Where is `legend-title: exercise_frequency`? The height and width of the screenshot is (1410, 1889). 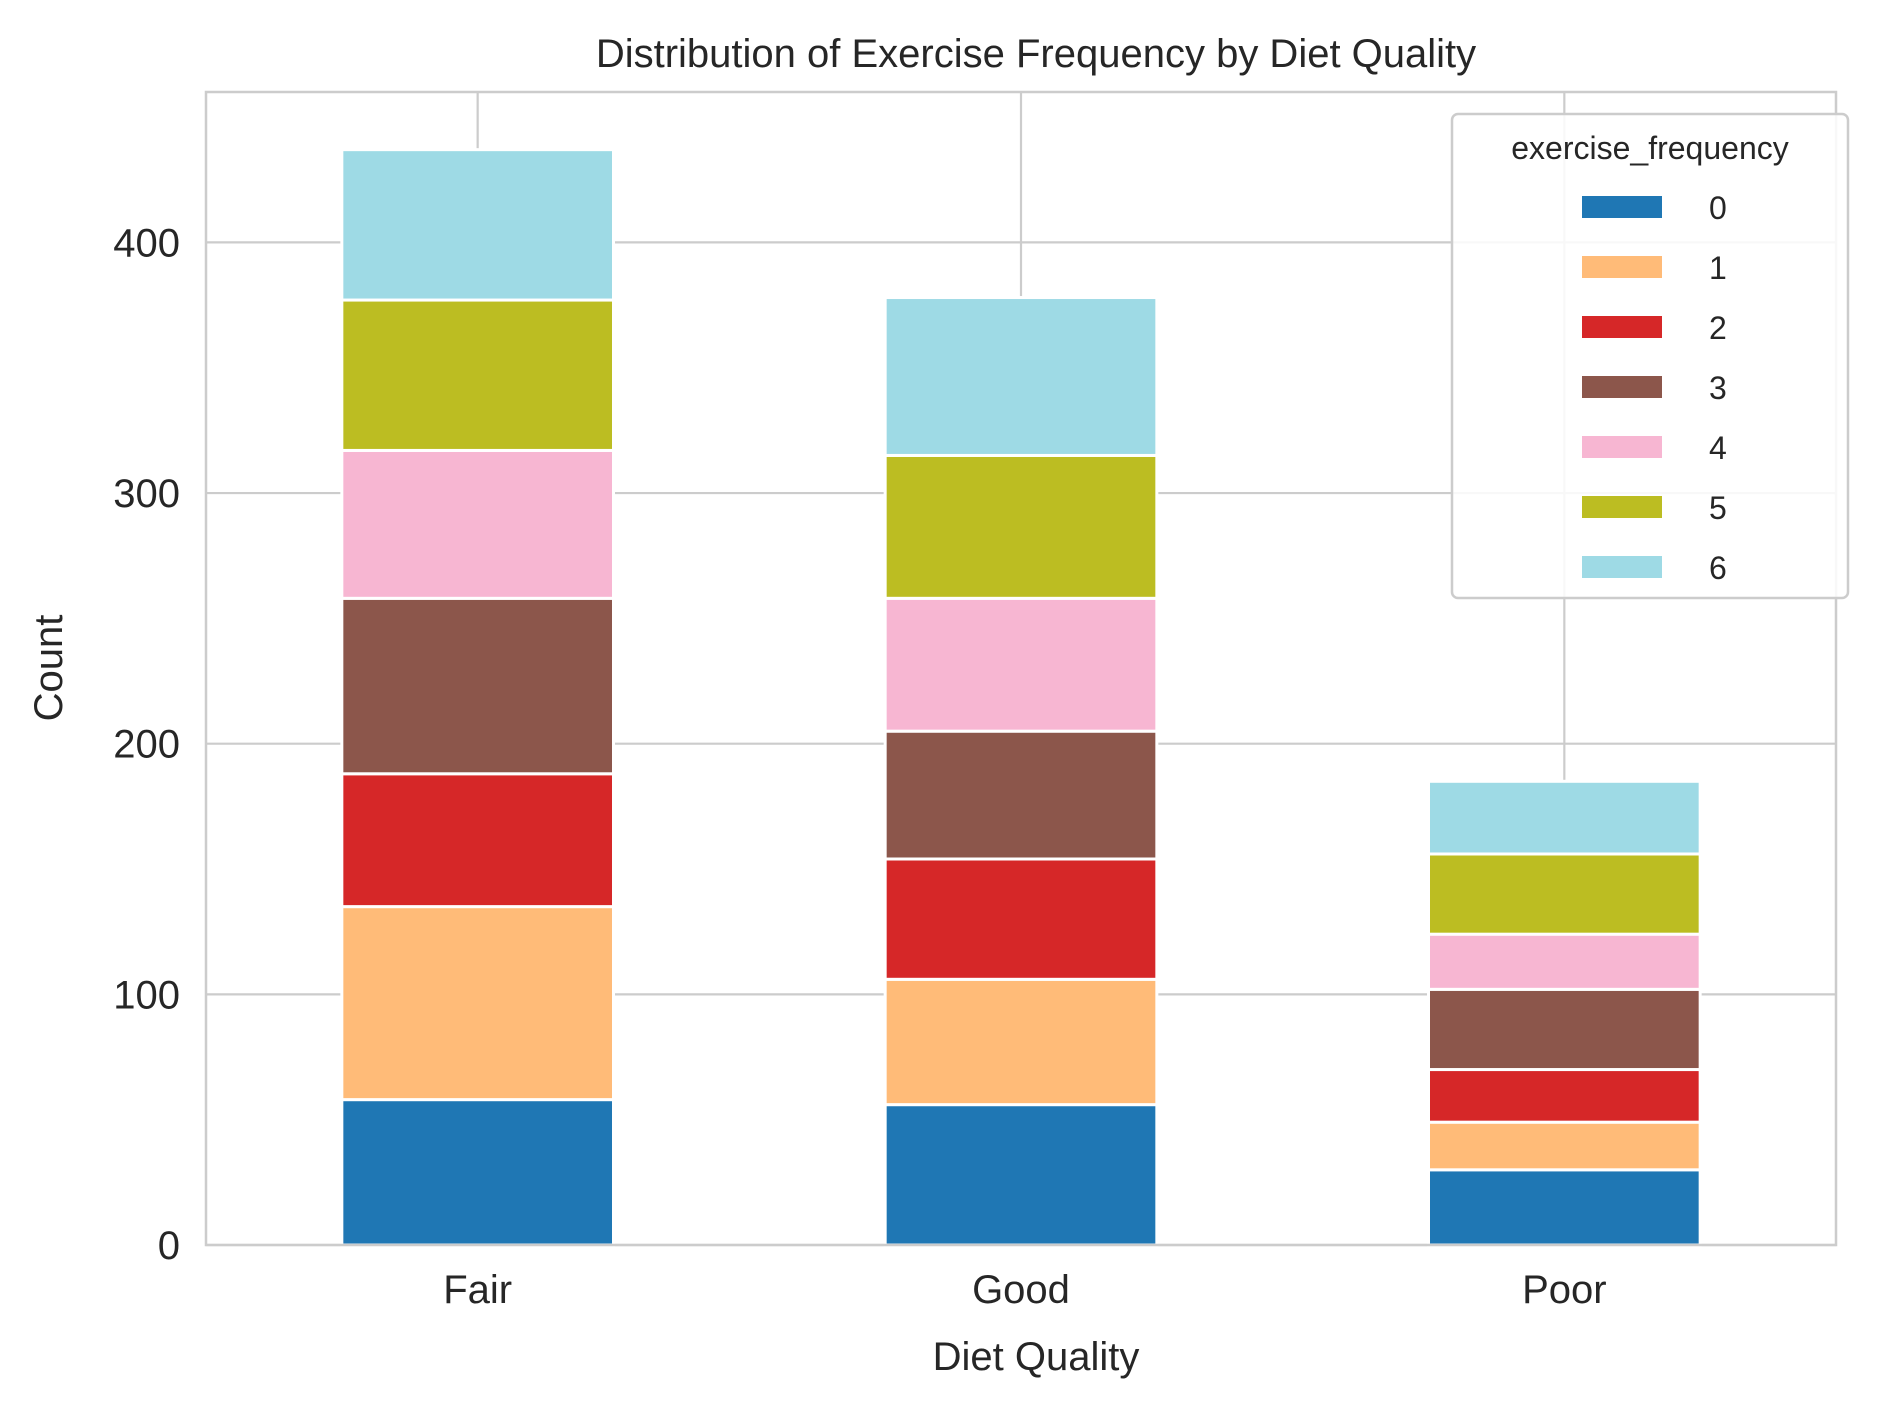 legend-title: exercise_frequency is located at coordinates (1649, 148).